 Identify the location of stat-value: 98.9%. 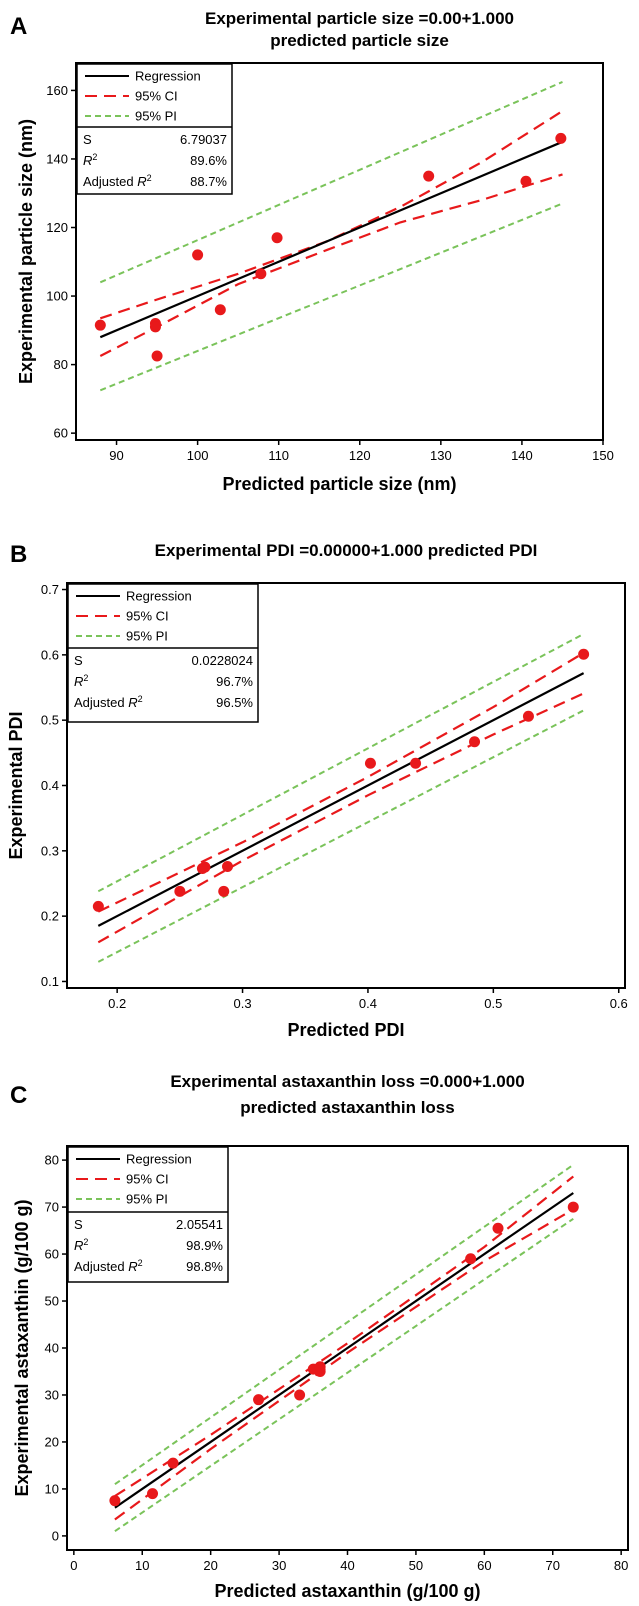
(204, 1245).